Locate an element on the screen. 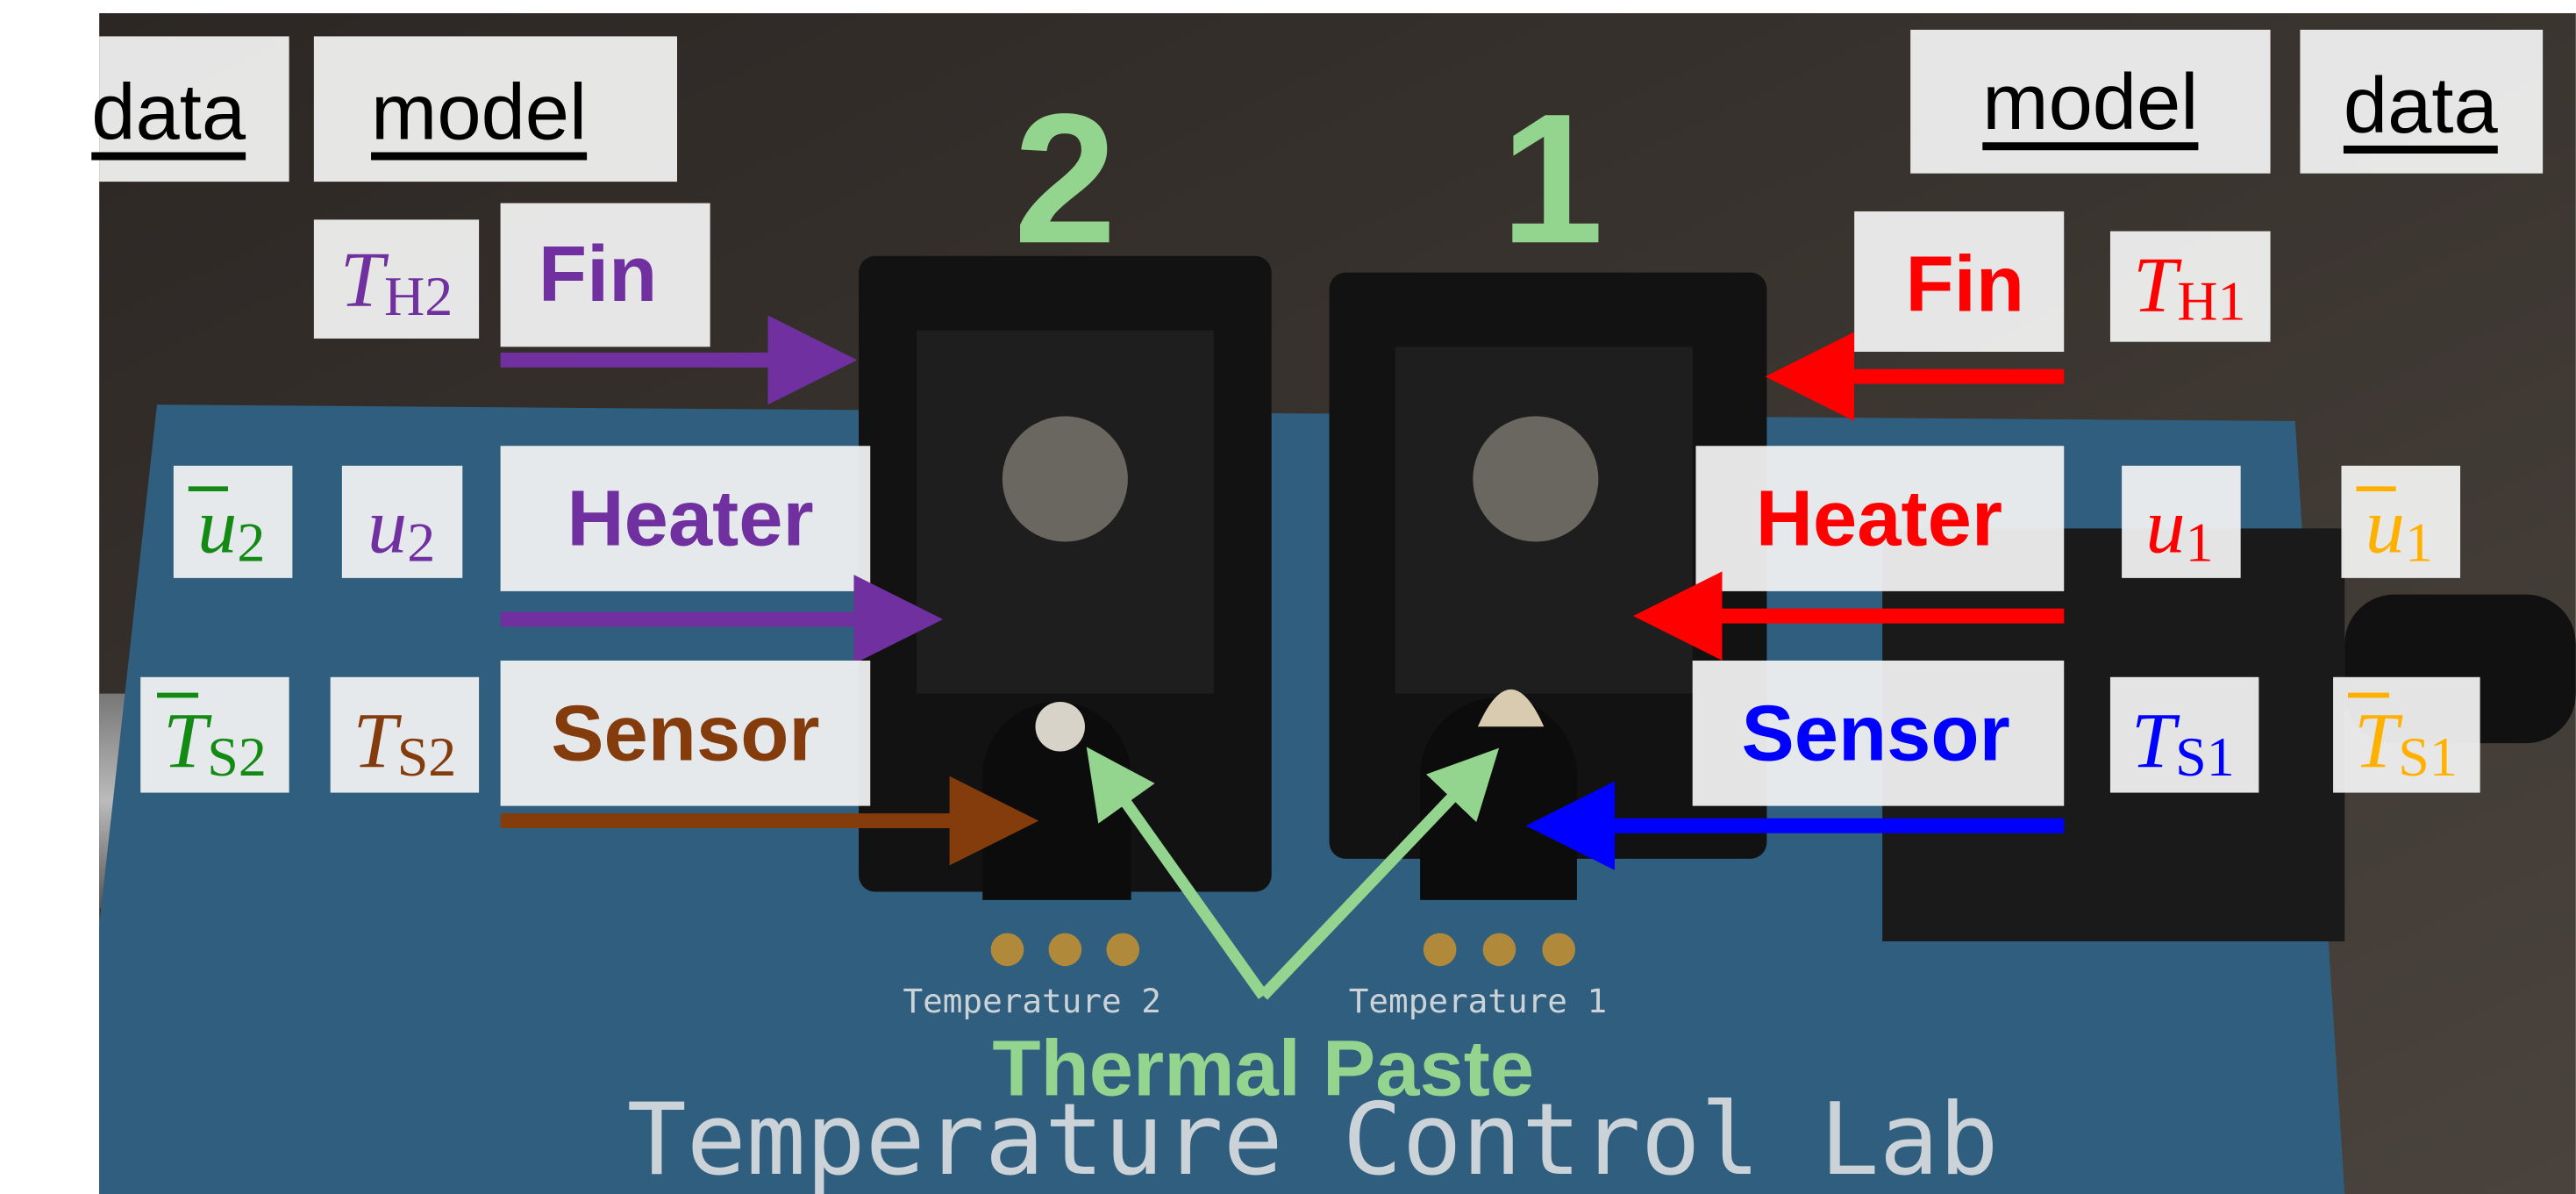 The height and width of the screenshot is (1194, 2576). symbol-u-1: u1 is located at coordinates (2179, 527).